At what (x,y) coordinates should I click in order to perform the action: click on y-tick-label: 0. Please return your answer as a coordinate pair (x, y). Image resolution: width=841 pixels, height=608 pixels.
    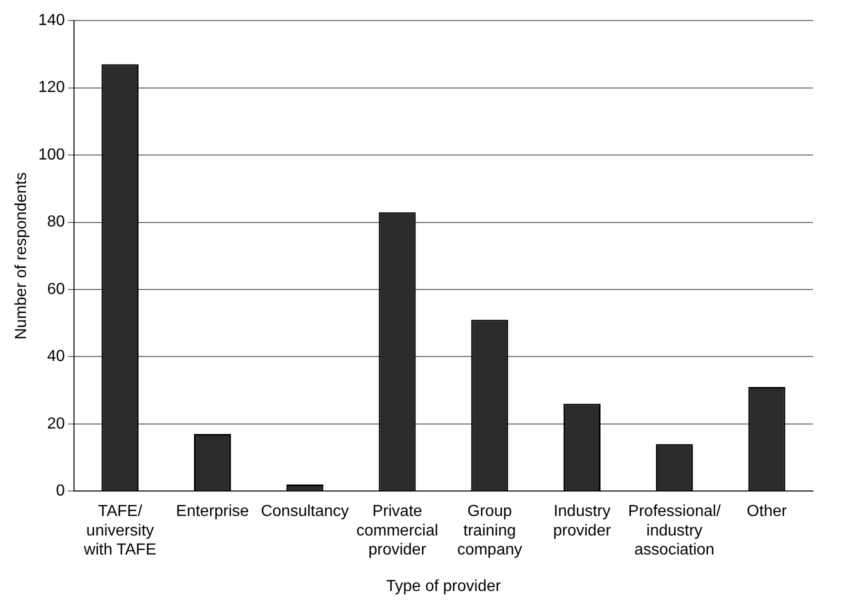
    Looking at the image, I should click on (60, 491).